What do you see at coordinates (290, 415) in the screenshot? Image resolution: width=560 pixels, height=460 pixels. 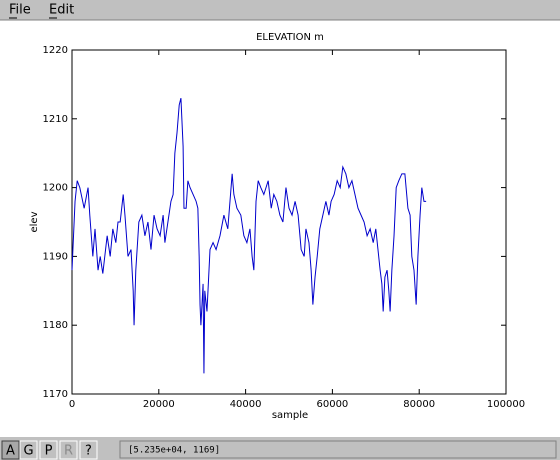 I see `x-axis-label: sample` at bounding box center [290, 415].